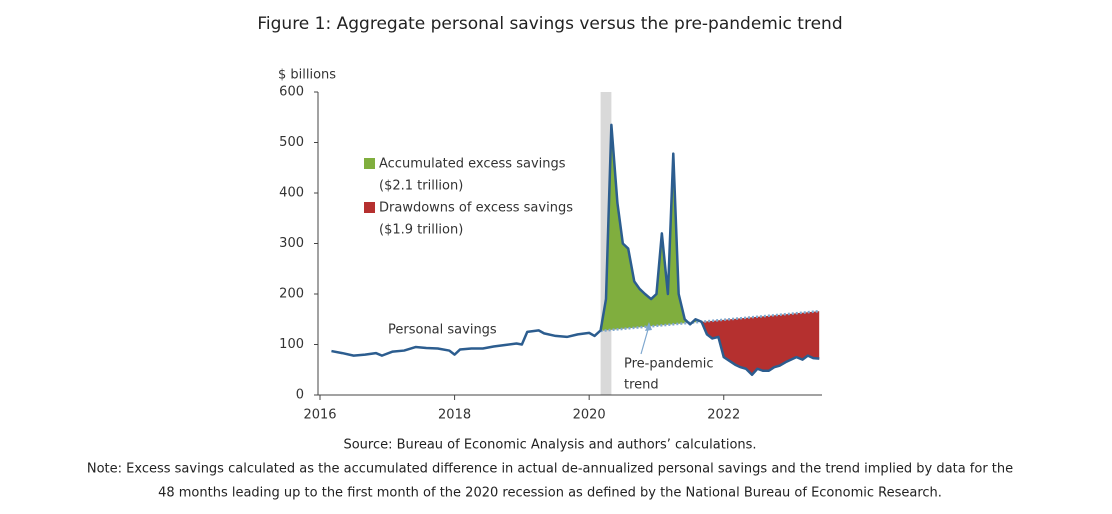  I want to click on series-label: Pre-pandemic, so click(669, 364).